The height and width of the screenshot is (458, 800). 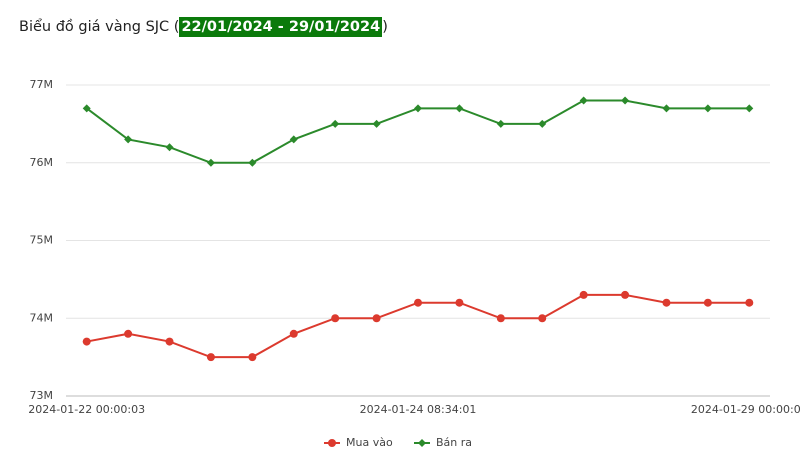 I want to click on legend-label: Bán ra, so click(x=454, y=442).